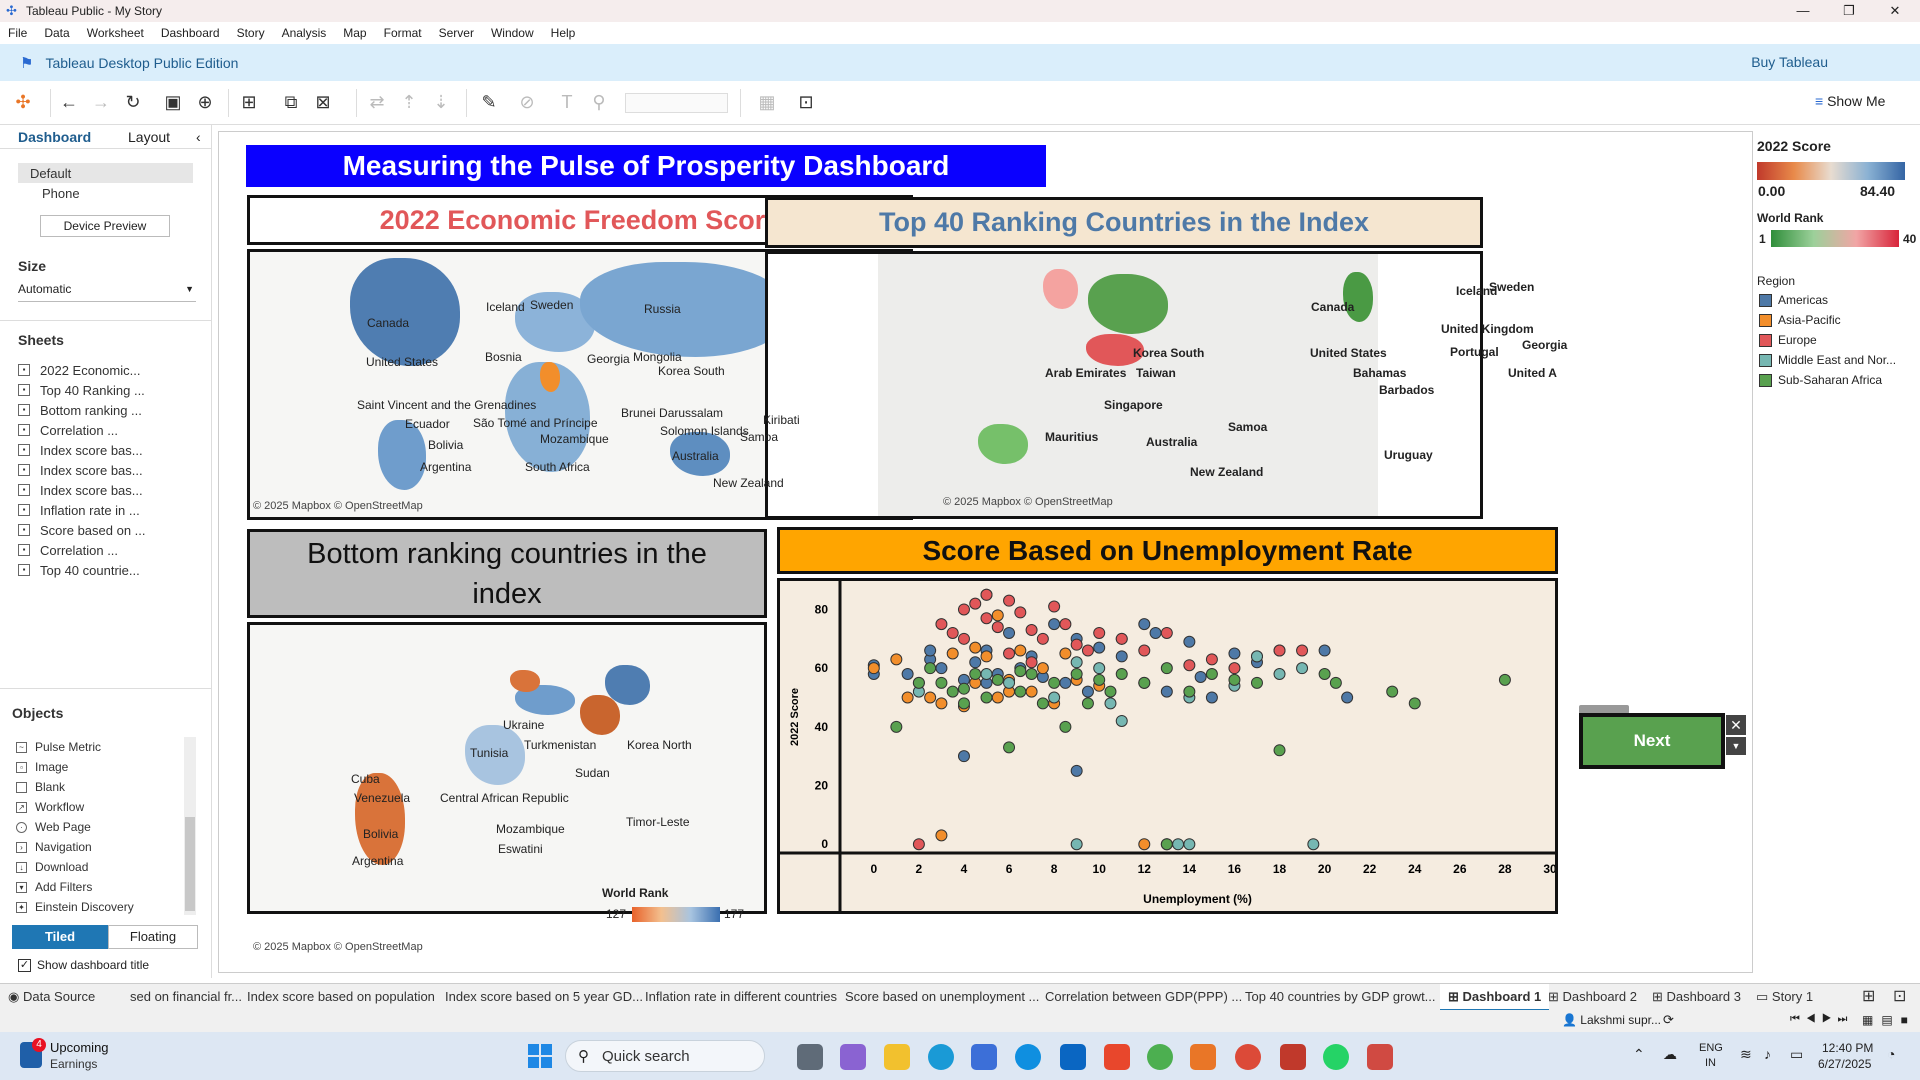  What do you see at coordinates (540, 1056) in the screenshot?
I see `windows-start-icon` at bounding box center [540, 1056].